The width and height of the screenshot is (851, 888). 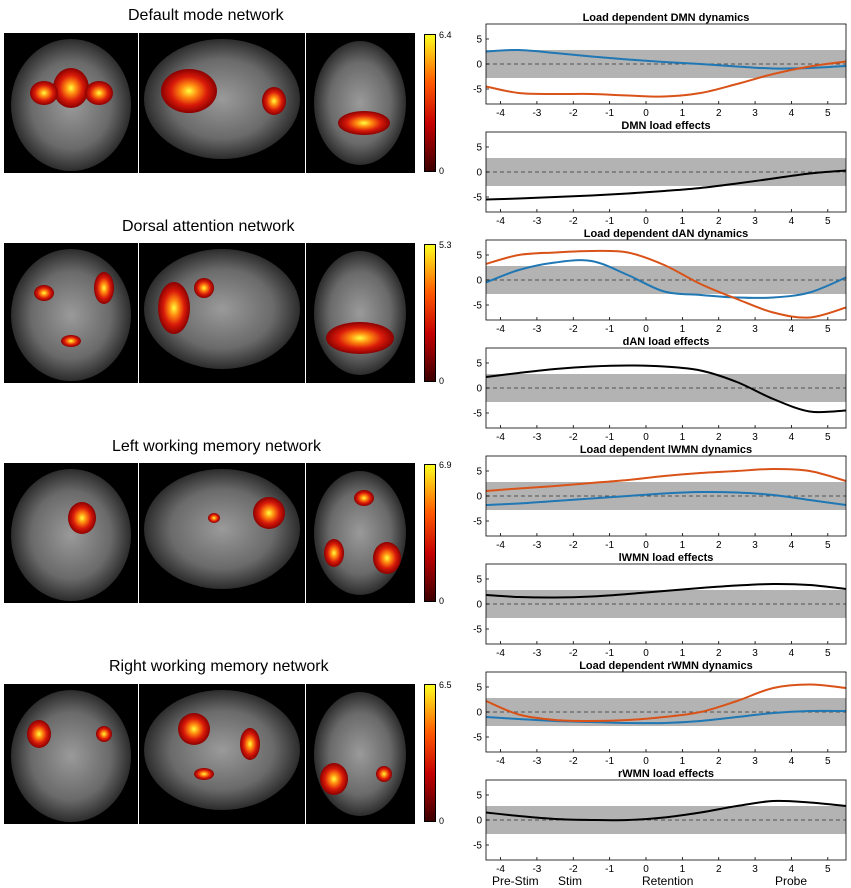 I want to click on chart-title: DMN load effects, so click(x=665, y=126).